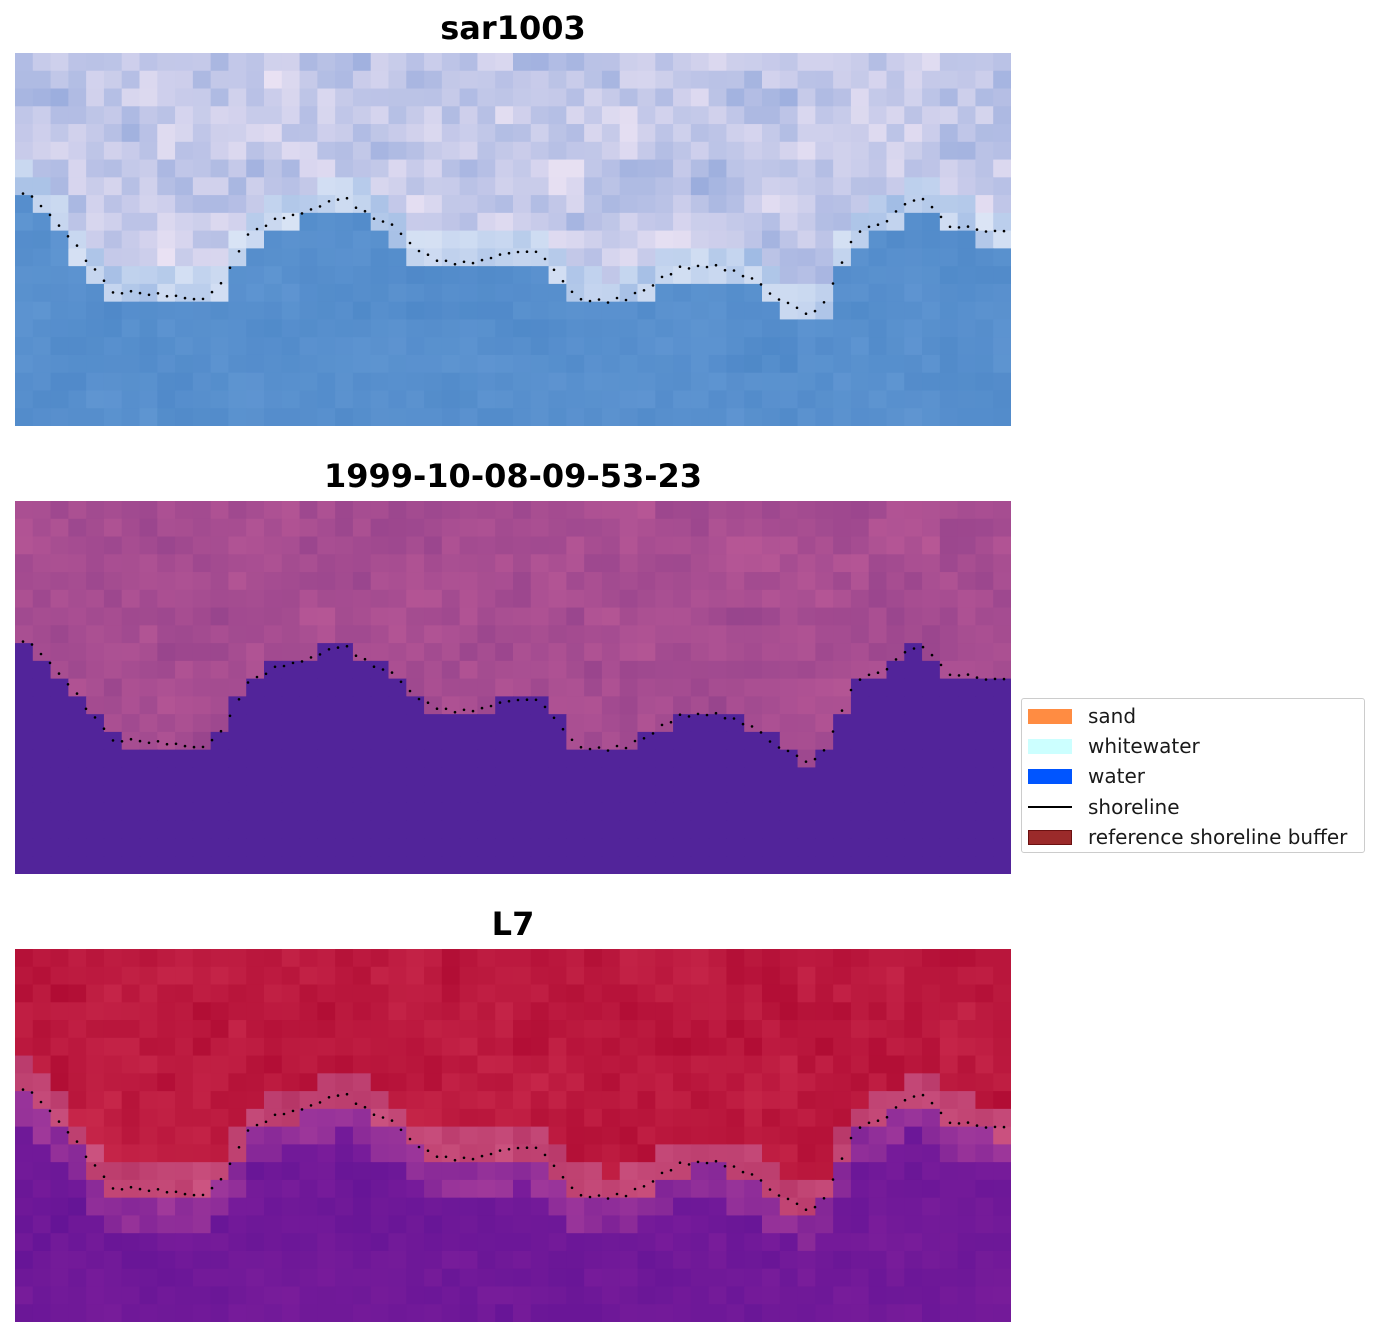  I want to click on sand-swatch, so click(1050, 716).